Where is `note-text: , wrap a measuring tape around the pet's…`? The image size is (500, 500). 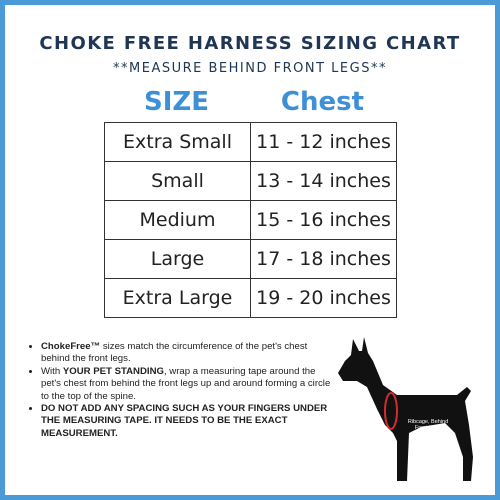 note-text: , wrap a measuring tape around the pet's… is located at coordinates (186, 383).